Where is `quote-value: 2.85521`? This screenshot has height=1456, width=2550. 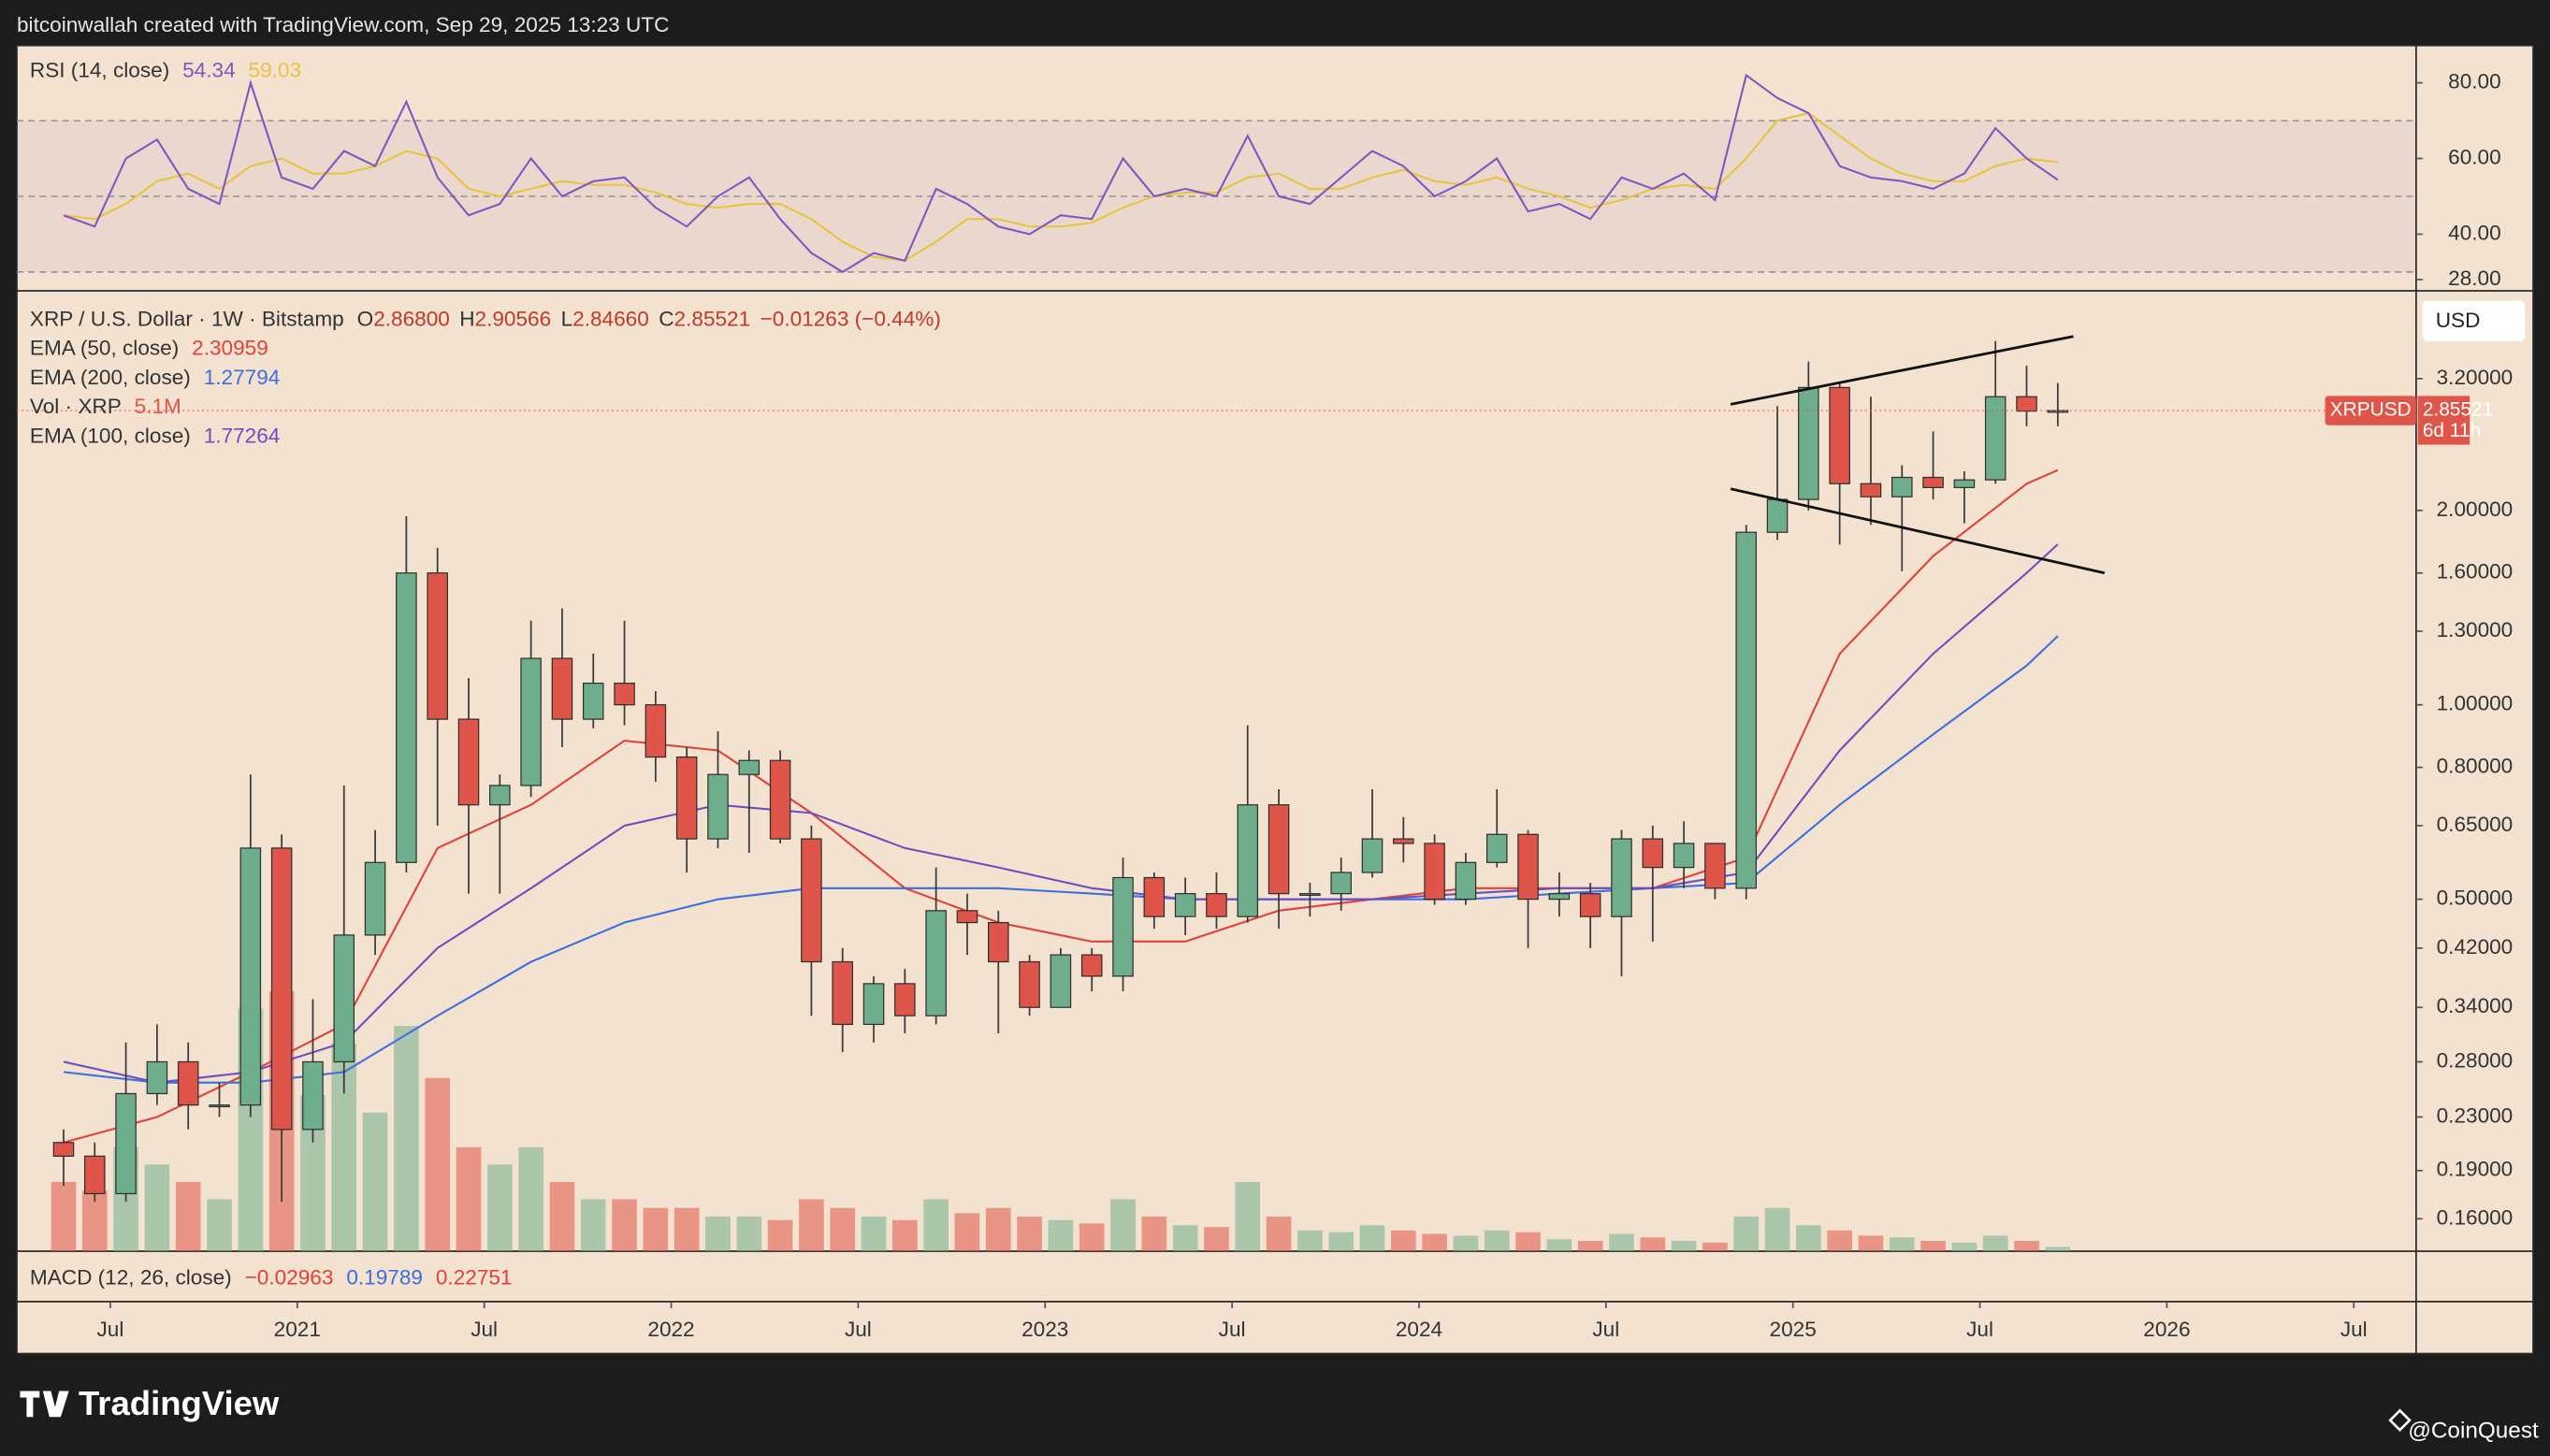 quote-value: 2.85521 is located at coordinates (712, 318).